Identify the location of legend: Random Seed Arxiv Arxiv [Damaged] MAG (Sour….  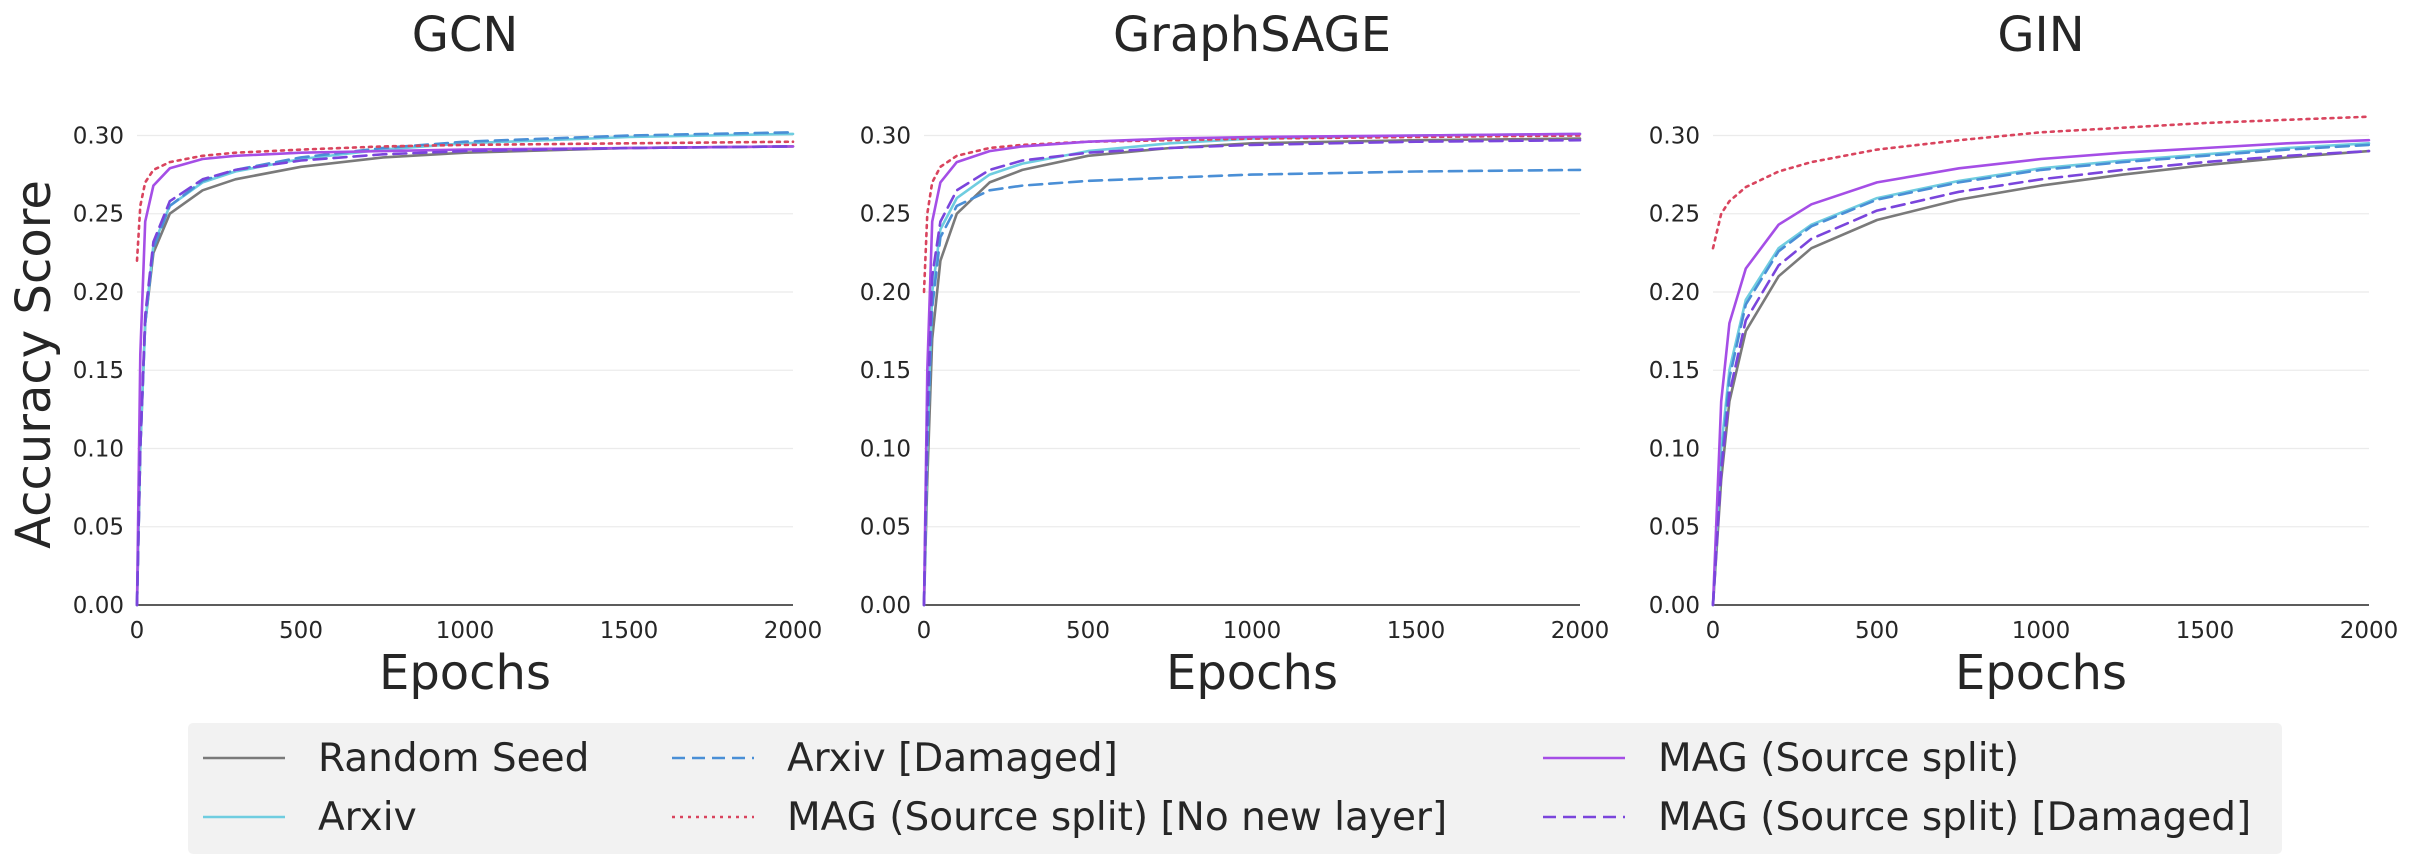
(1235, 788).